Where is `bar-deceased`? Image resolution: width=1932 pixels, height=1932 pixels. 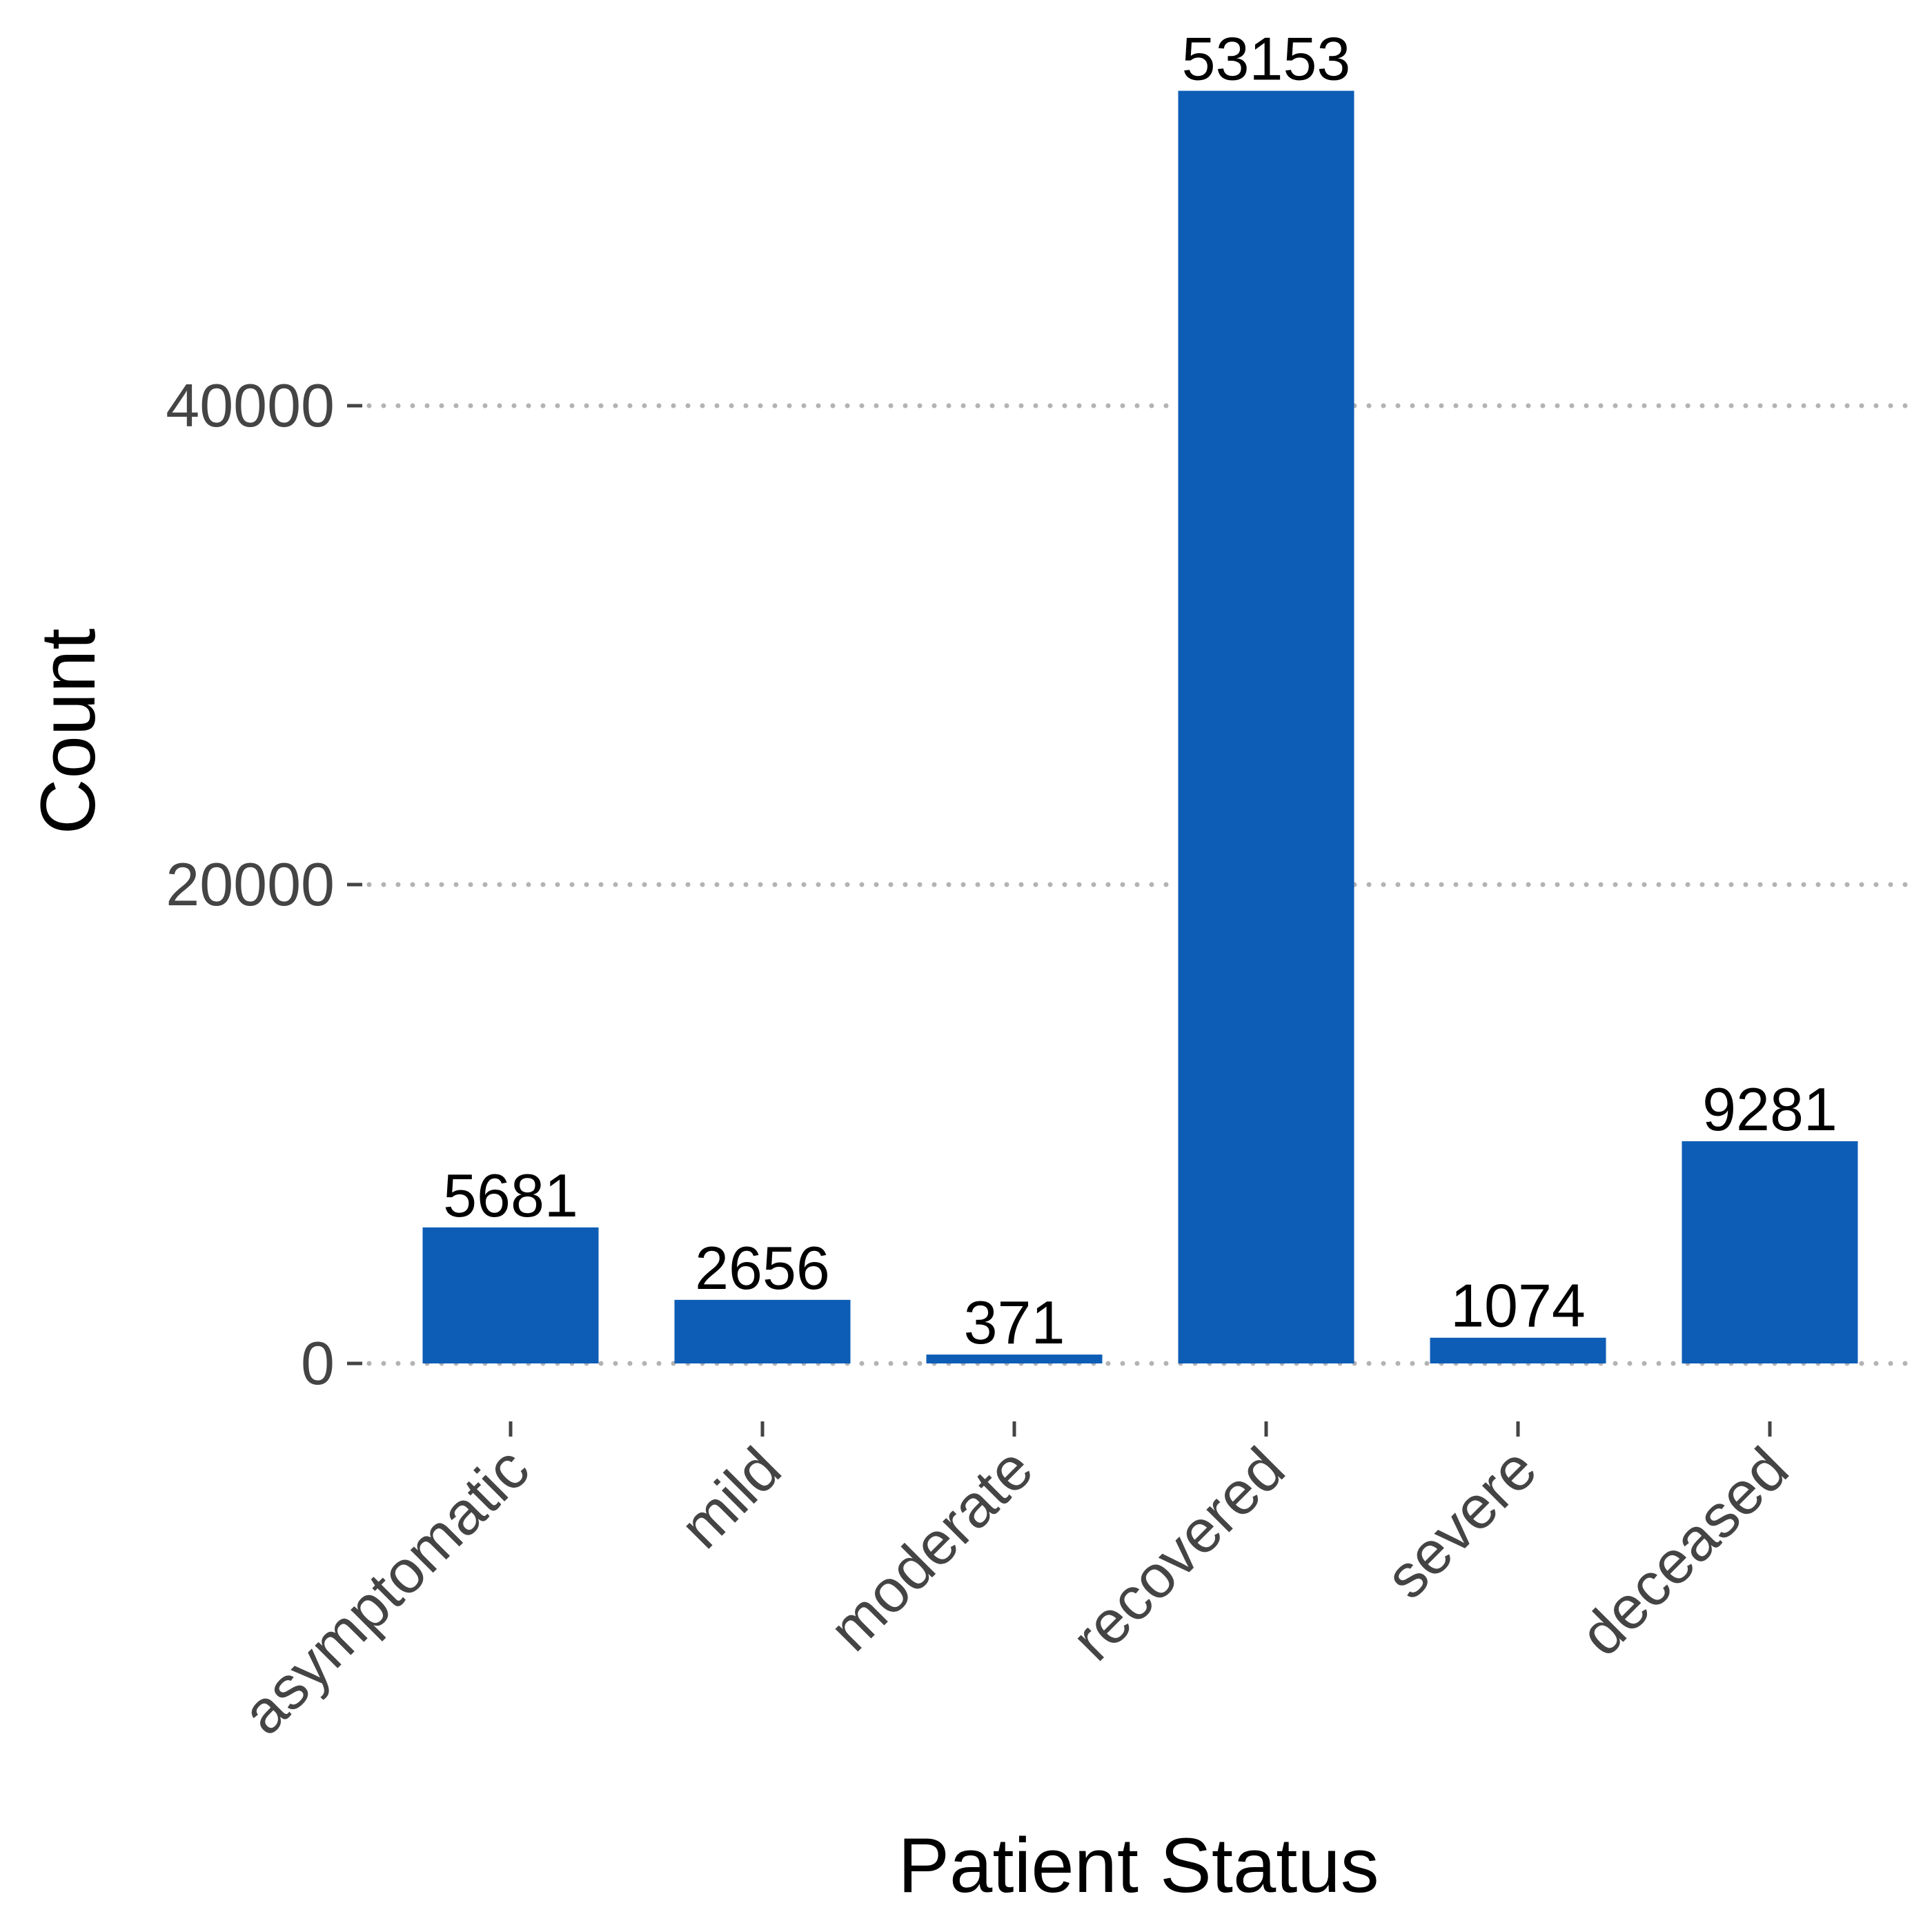 bar-deceased is located at coordinates (1770, 1252).